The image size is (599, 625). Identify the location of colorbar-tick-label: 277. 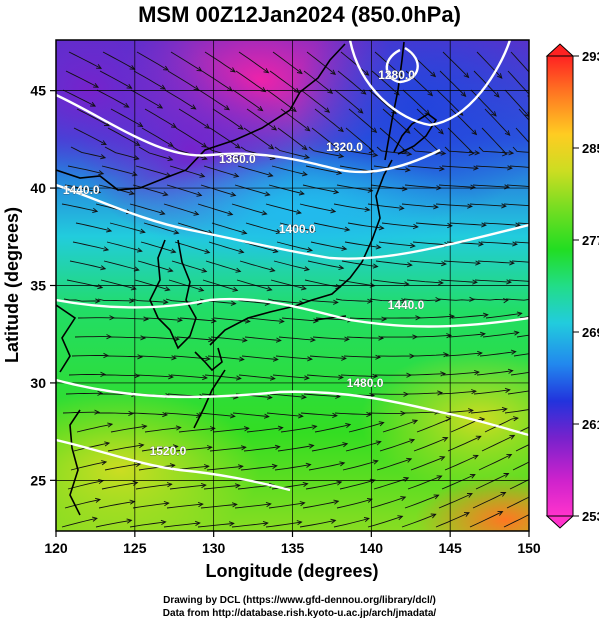
(590, 240).